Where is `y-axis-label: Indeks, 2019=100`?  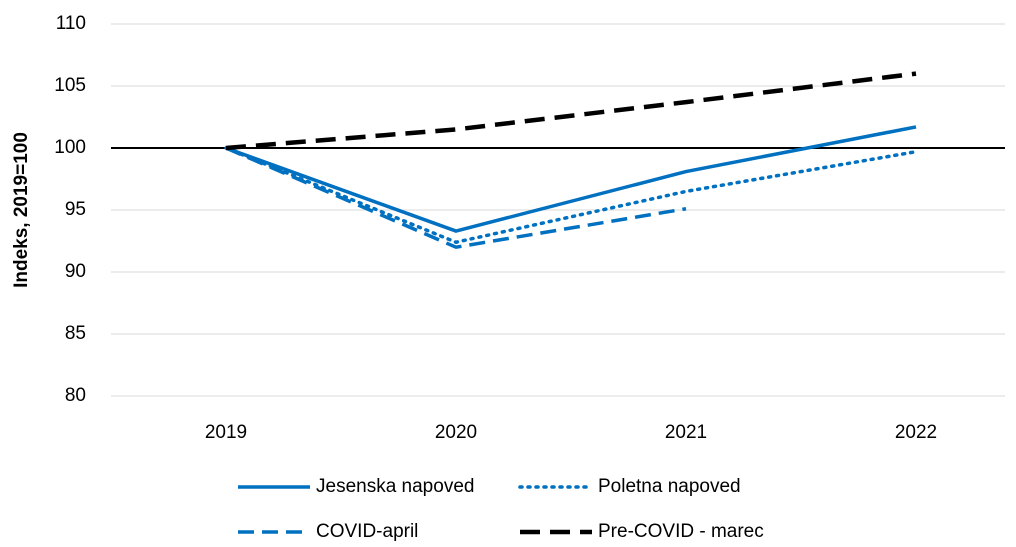 y-axis-label: Indeks, 2019=100 is located at coordinates (21, 210).